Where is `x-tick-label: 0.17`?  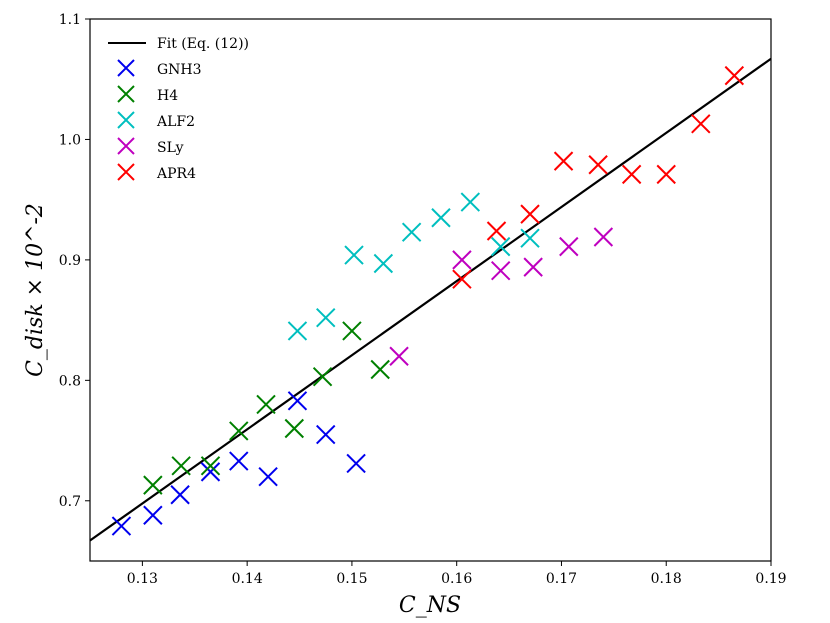 x-tick-label: 0.17 is located at coordinates (561, 579).